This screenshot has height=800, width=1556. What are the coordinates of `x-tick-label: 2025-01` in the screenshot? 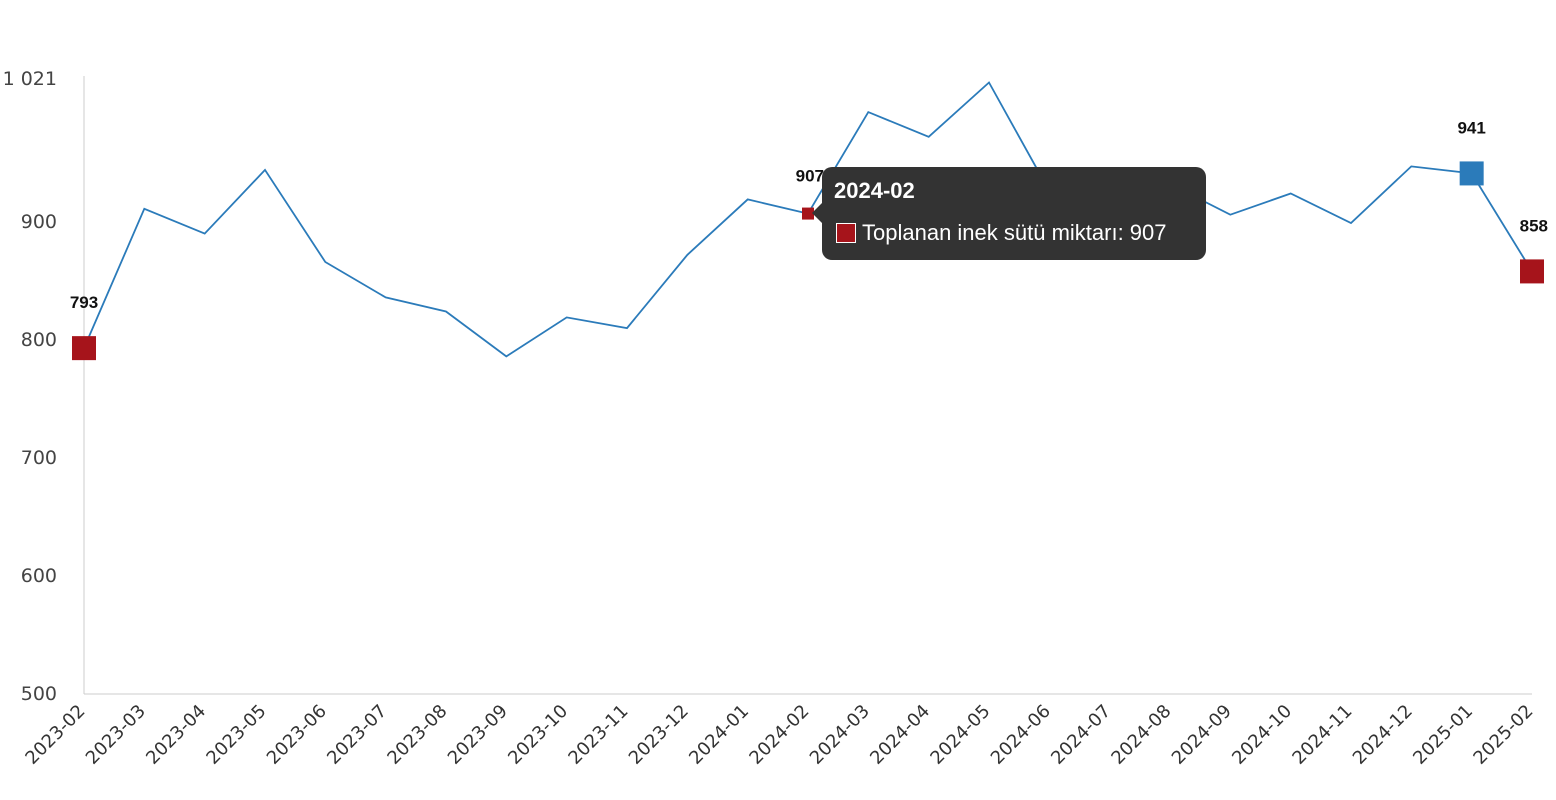 It's located at (1443, 735).